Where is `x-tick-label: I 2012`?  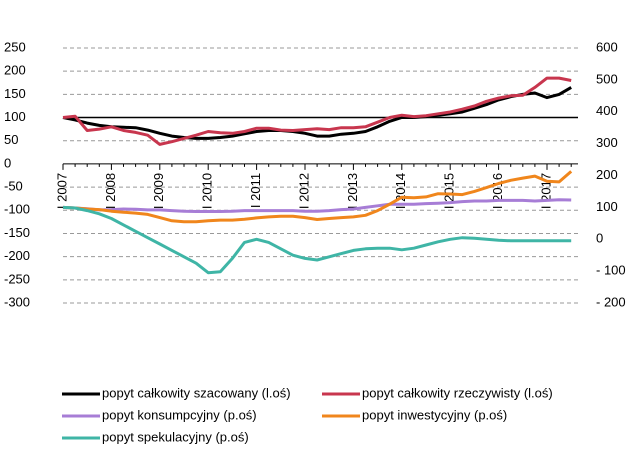 x-tick-label: I 2012 is located at coordinates (303, 191).